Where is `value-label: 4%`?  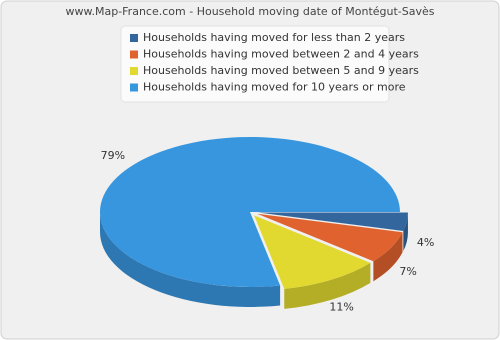 value-label: 4% is located at coordinates (425, 242).